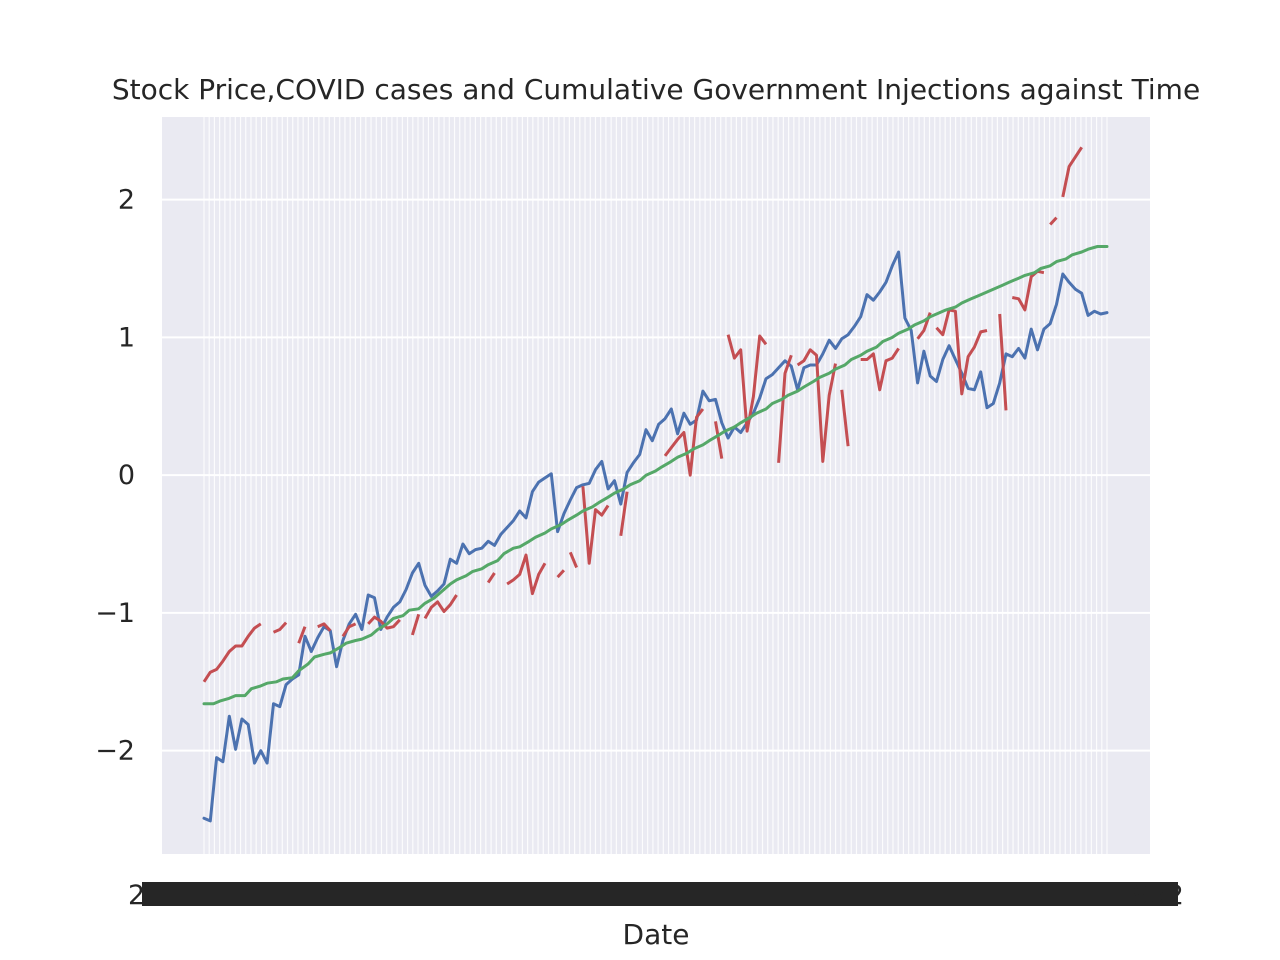 The height and width of the screenshot is (960, 1280). I want to click on x-ticks: 2 952, so click(656, 895).